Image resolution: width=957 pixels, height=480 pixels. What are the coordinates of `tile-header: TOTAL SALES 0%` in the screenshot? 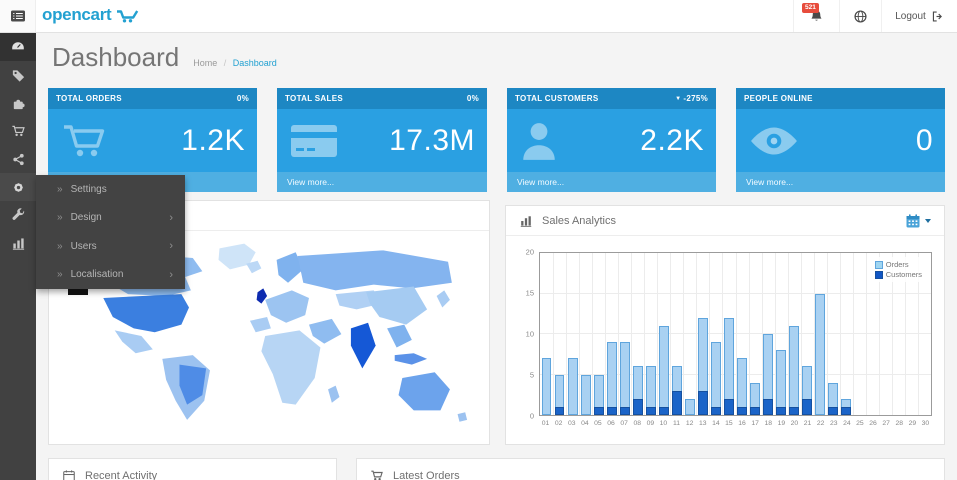 It's located at (382, 98).